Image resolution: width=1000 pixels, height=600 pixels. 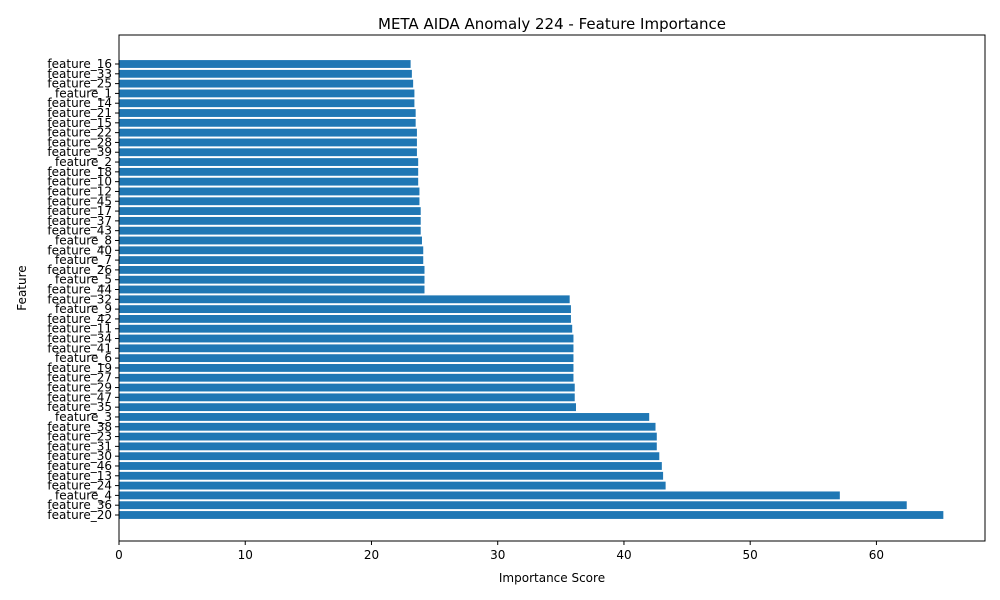 What do you see at coordinates (79, 290) in the screenshot?
I see `y-tick-label: feature_44` at bounding box center [79, 290].